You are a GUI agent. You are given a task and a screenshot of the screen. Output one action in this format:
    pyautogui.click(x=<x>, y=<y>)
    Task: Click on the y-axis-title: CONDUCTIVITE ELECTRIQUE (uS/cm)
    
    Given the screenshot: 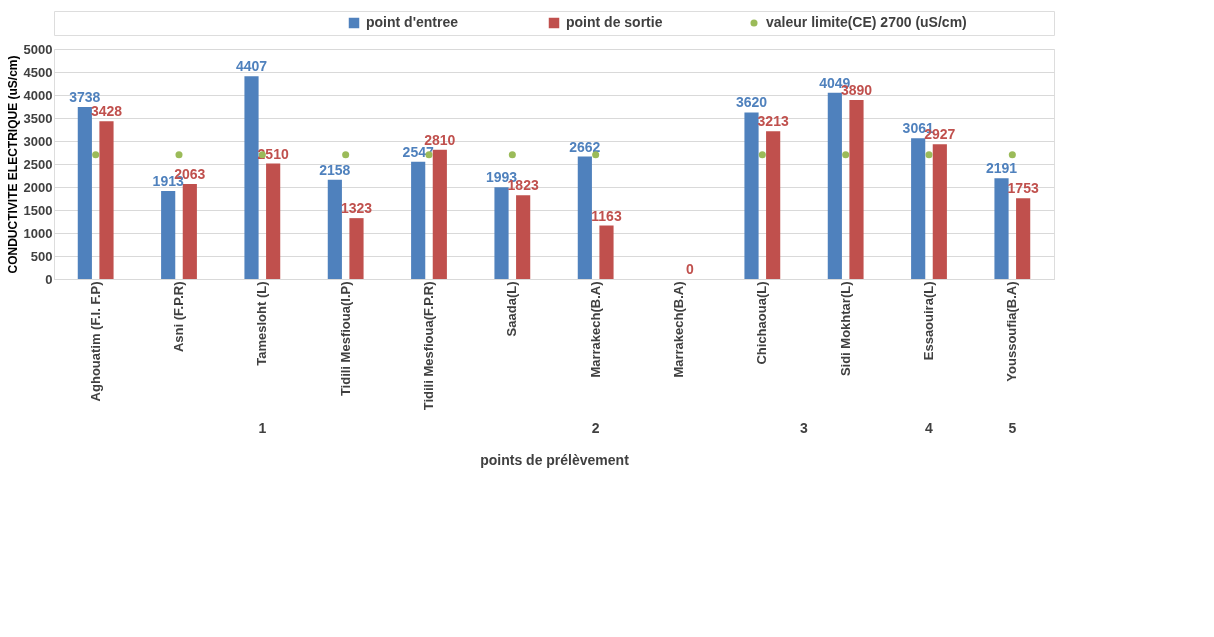 What is the action you would take?
    pyautogui.click(x=12, y=164)
    